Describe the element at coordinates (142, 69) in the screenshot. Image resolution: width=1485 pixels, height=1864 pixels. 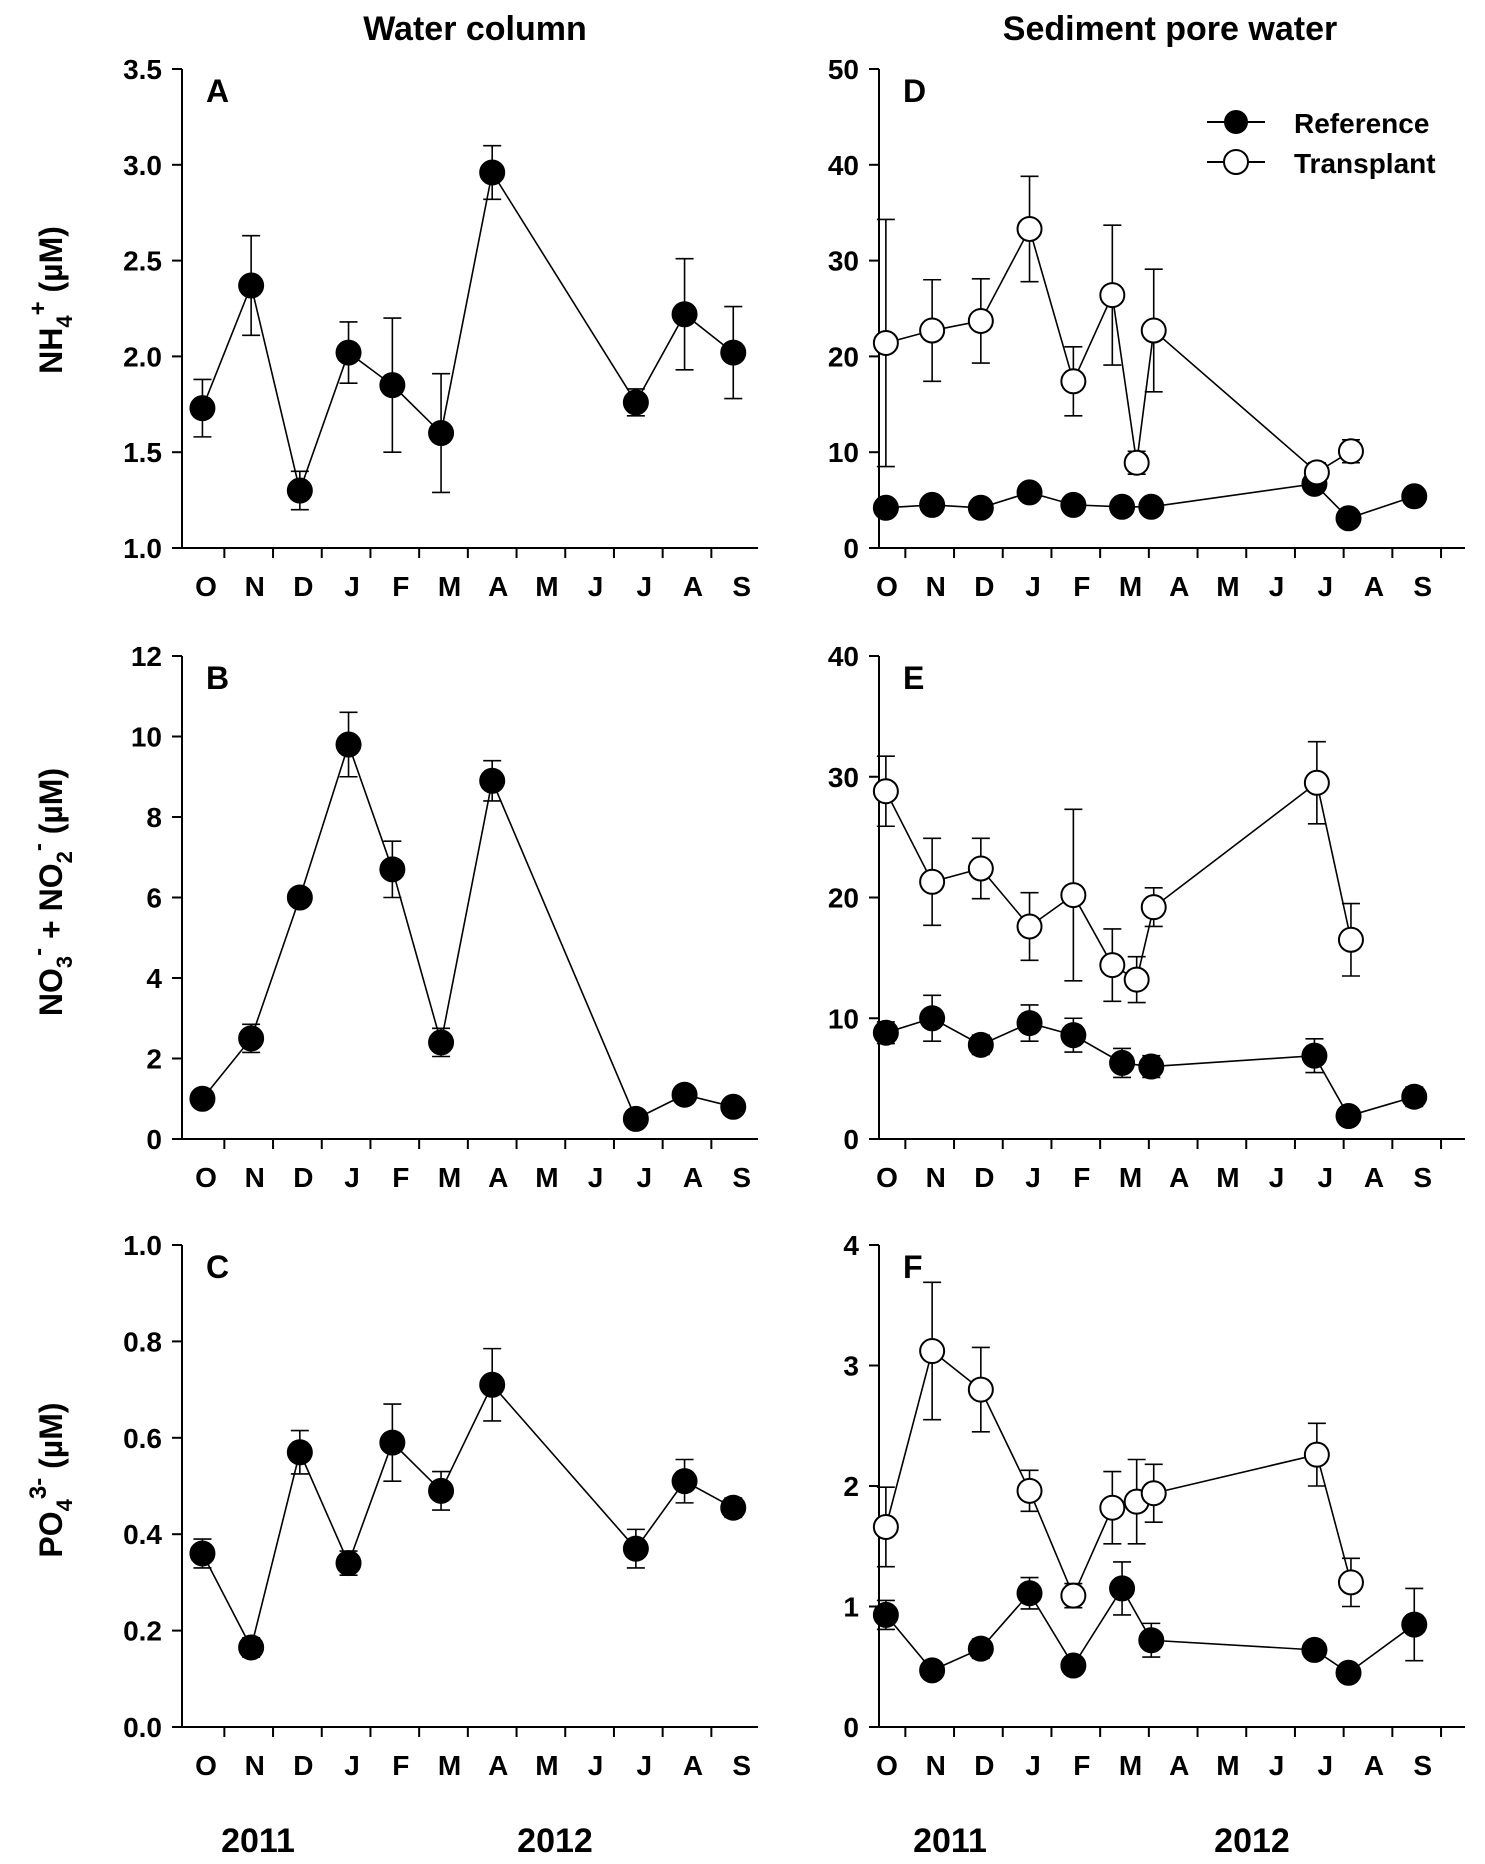
I see `y-tick-label-A: 3.5` at that location.